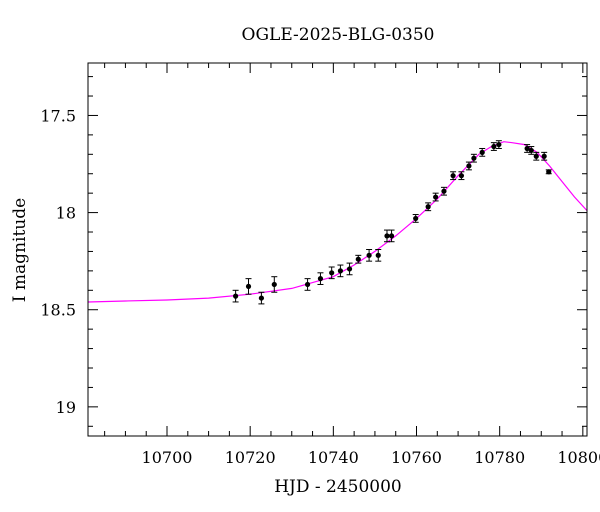 This screenshot has height=512, width=600. Describe the element at coordinates (416, 457) in the screenshot. I see `x-tick-label: 10760` at that location.